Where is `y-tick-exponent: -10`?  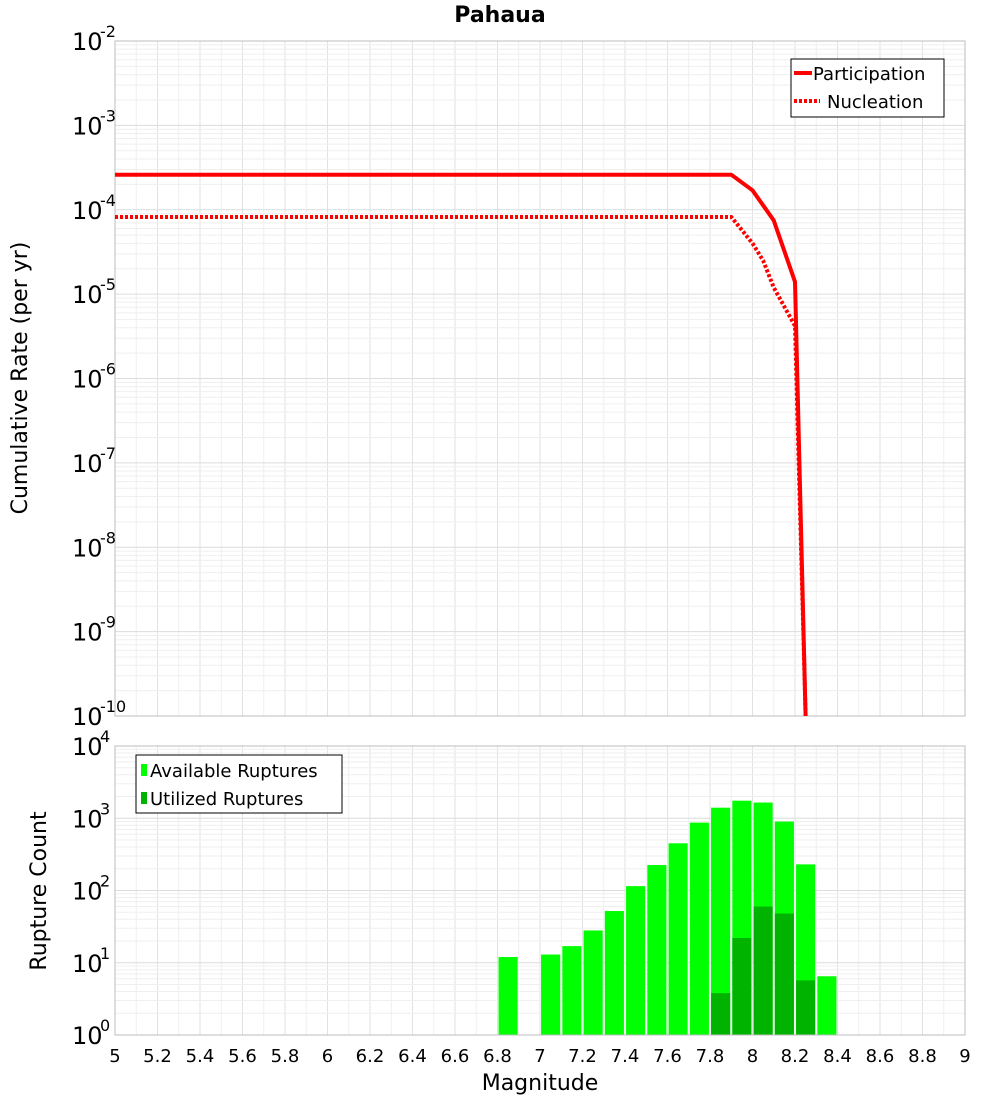
y-tick-exponent: -10 is located at coordinates (113, 706).